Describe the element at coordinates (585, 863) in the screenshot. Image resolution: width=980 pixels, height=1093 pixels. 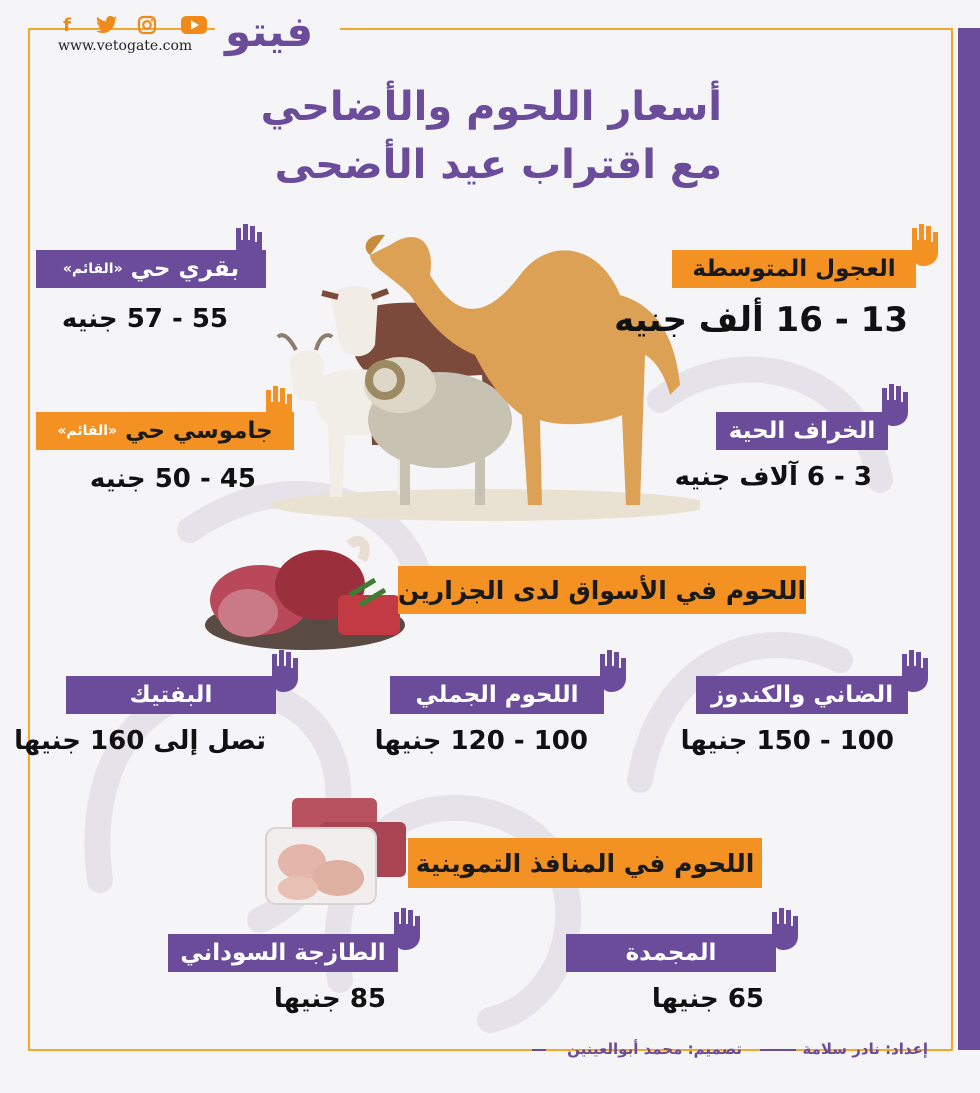
I see `heading-outlets: اللحوم في المنافذ التموينية` at that location.